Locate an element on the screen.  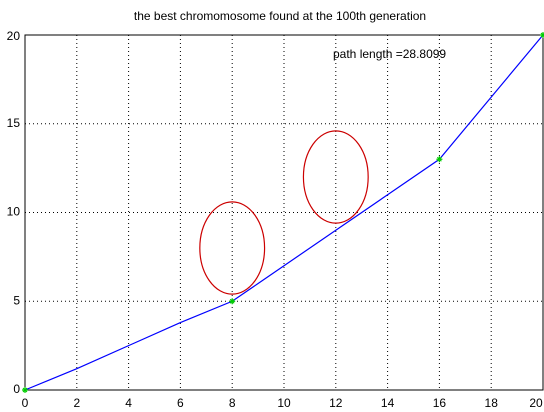
y-tick-label: 10 is located at coordinates (14, 212).